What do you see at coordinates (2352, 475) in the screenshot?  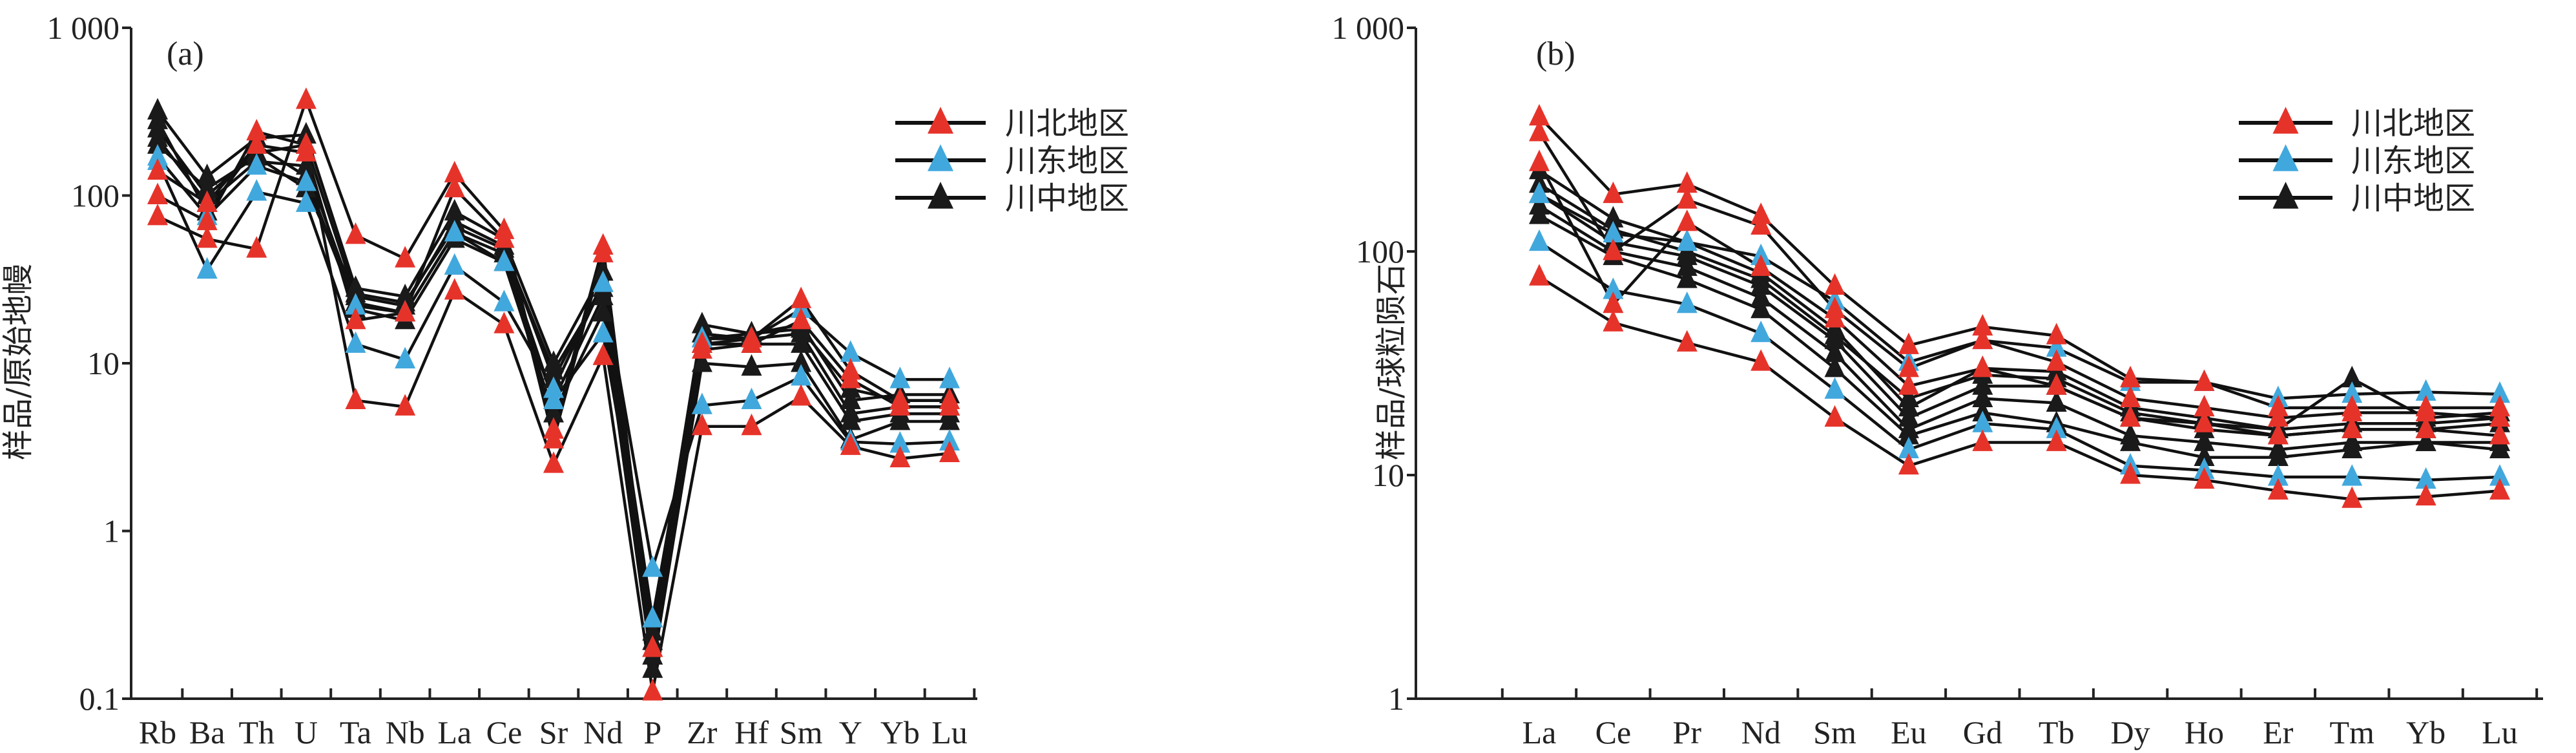 I see `marker-b-s6-Tm` at bounding box center [2352, 475].